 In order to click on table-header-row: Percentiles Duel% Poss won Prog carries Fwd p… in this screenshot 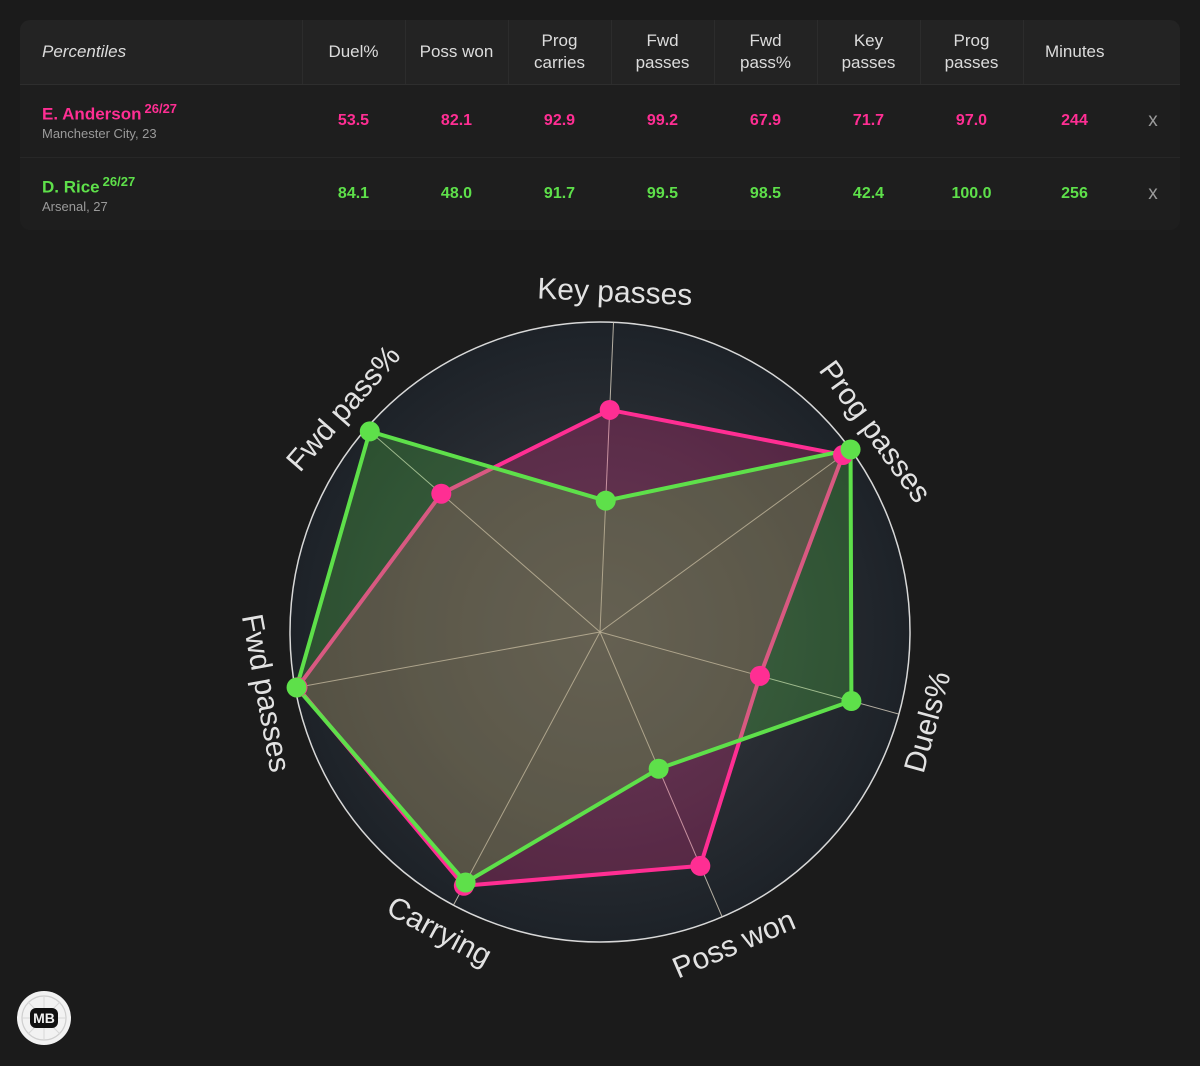, I will do `click(600, 52)`.